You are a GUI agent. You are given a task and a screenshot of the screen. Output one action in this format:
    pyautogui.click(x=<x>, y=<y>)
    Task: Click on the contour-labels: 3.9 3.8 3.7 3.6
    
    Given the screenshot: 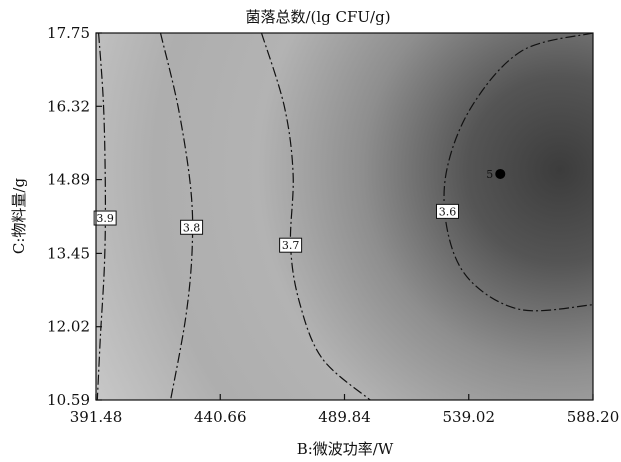 What is the action you would take?
    pyautogui.click(x=276, y=228)
    